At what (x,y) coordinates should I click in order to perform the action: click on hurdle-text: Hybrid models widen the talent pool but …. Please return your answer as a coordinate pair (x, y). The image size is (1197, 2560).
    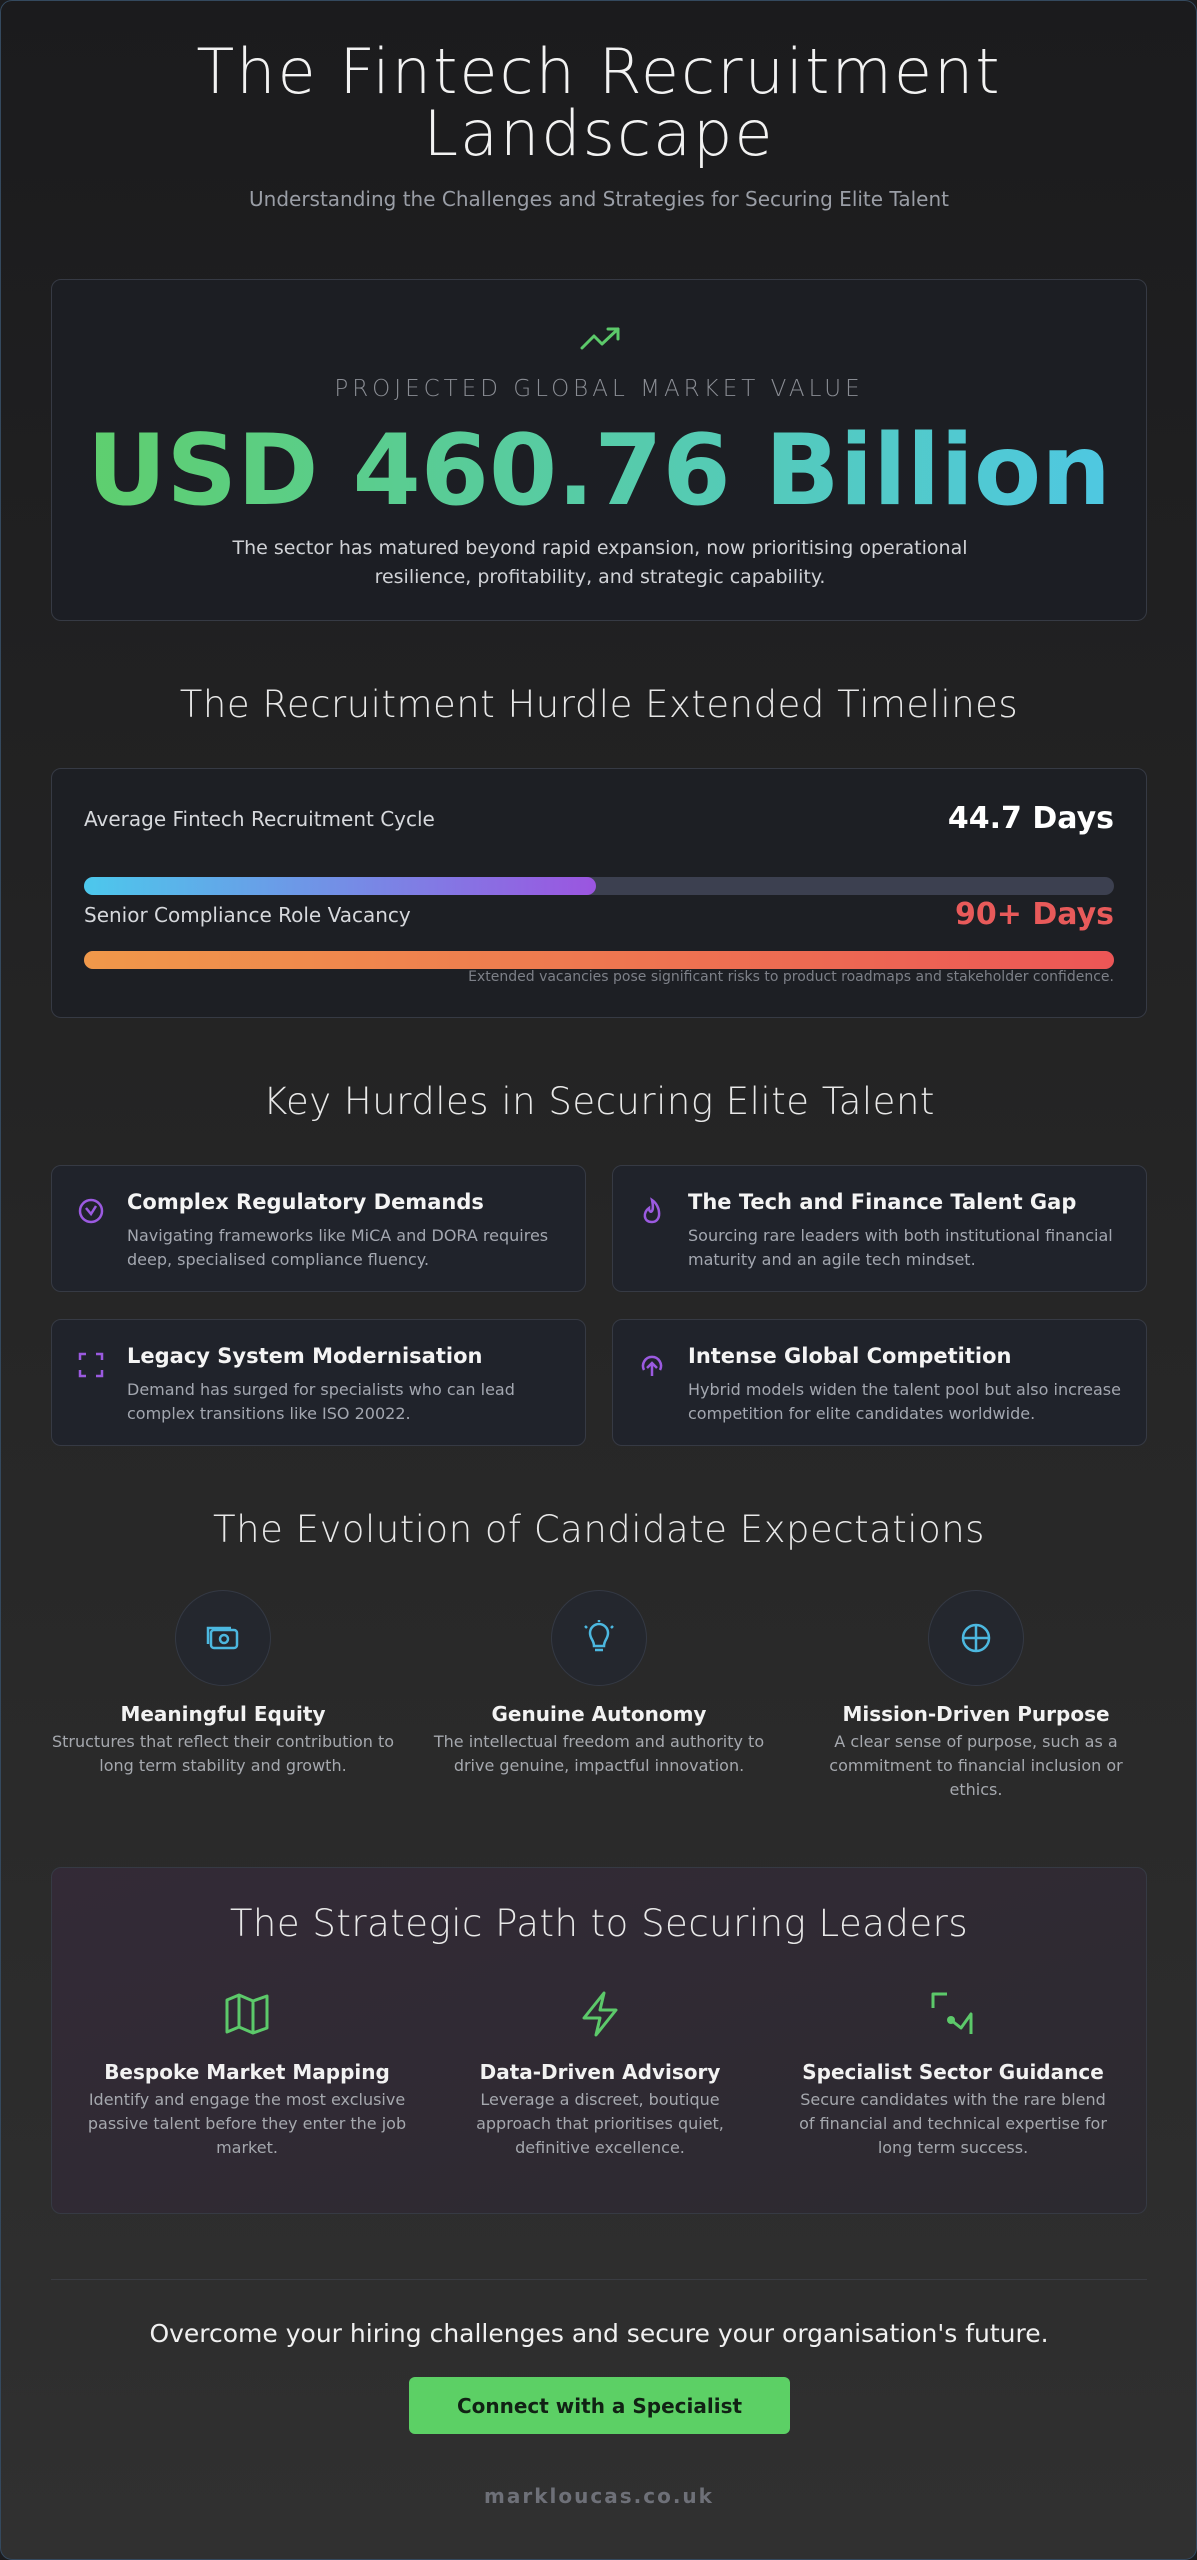
    Looking at the image, I should click on (904, 1401).